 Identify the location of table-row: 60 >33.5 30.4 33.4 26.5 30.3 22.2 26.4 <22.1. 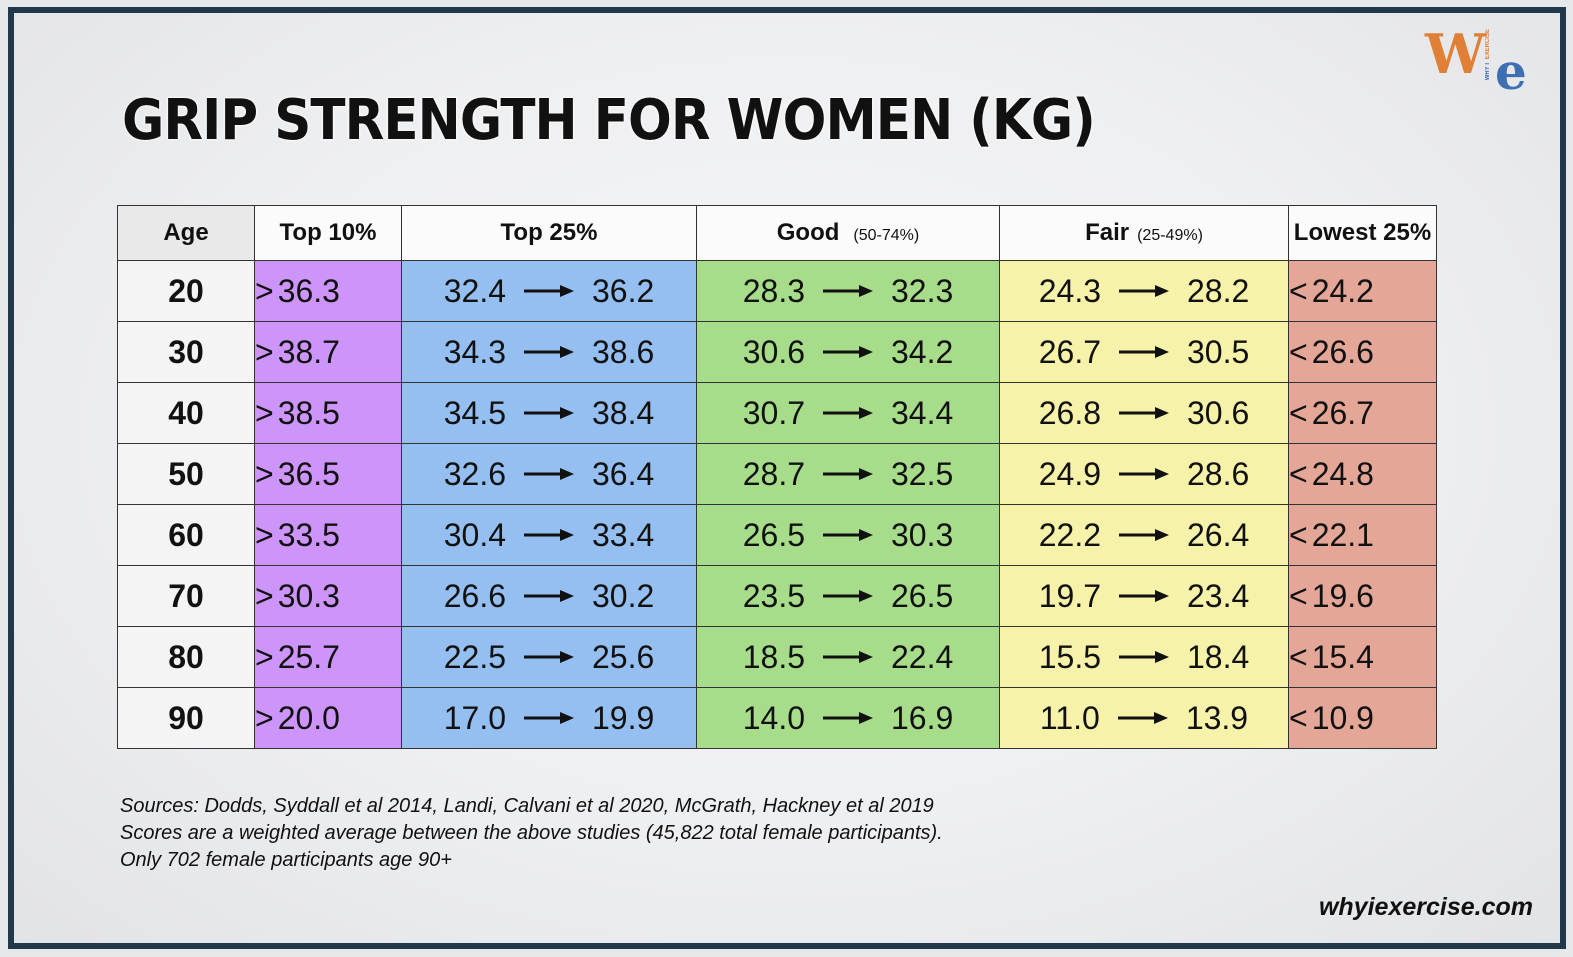
(777, 535).